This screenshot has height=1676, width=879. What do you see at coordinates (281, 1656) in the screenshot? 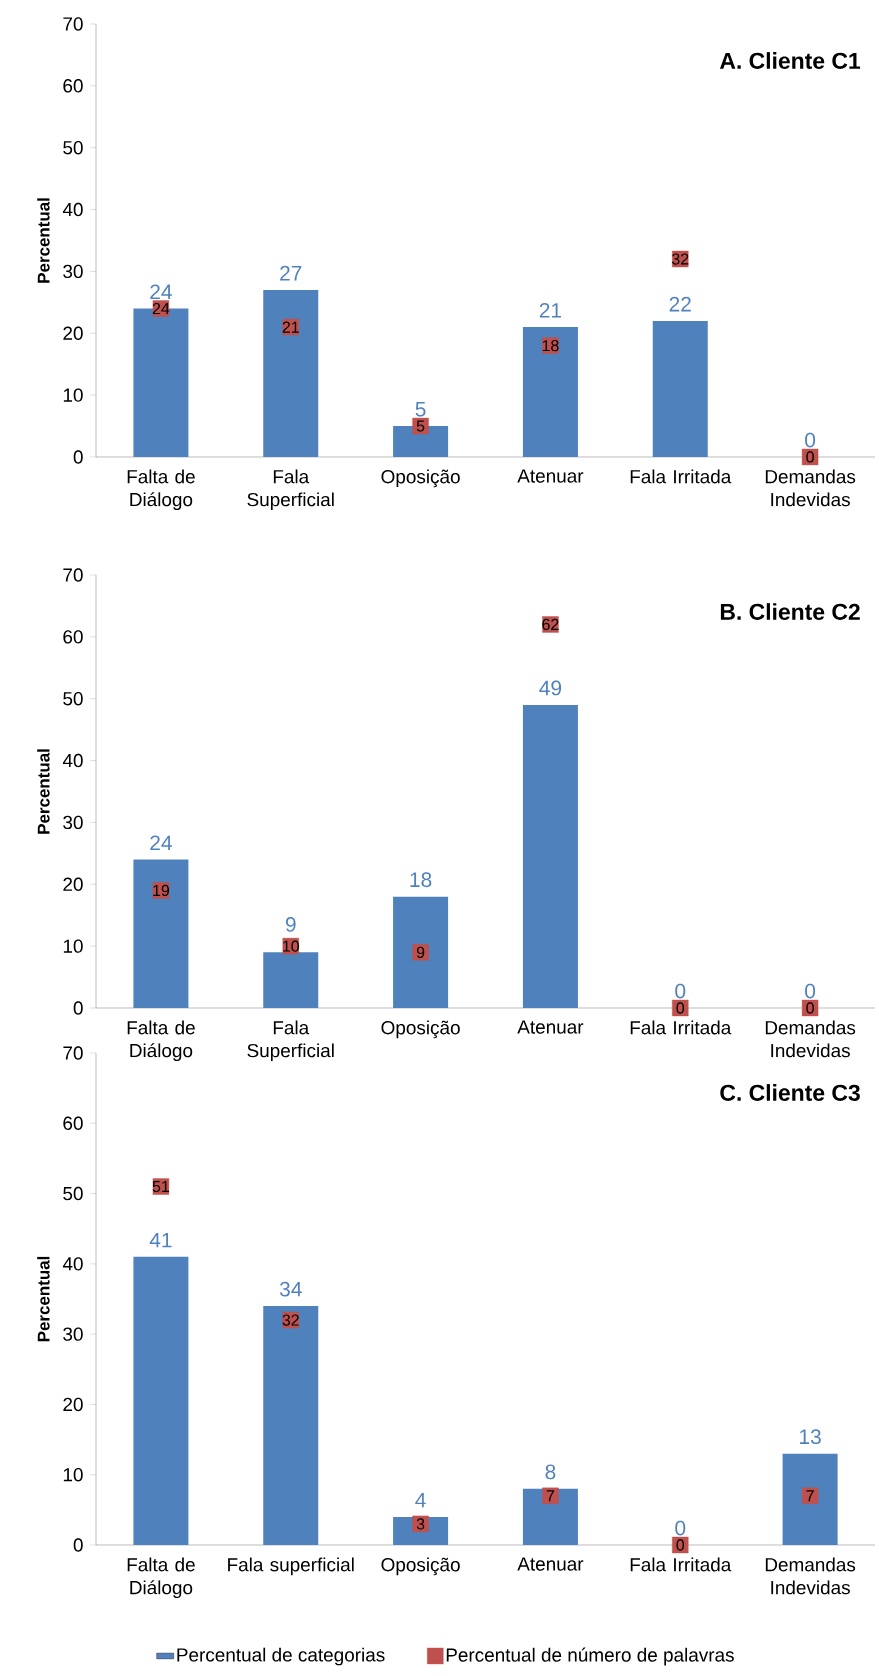
I see `legend-label: Percentual de categorias` at bounding box center [281, 1656].